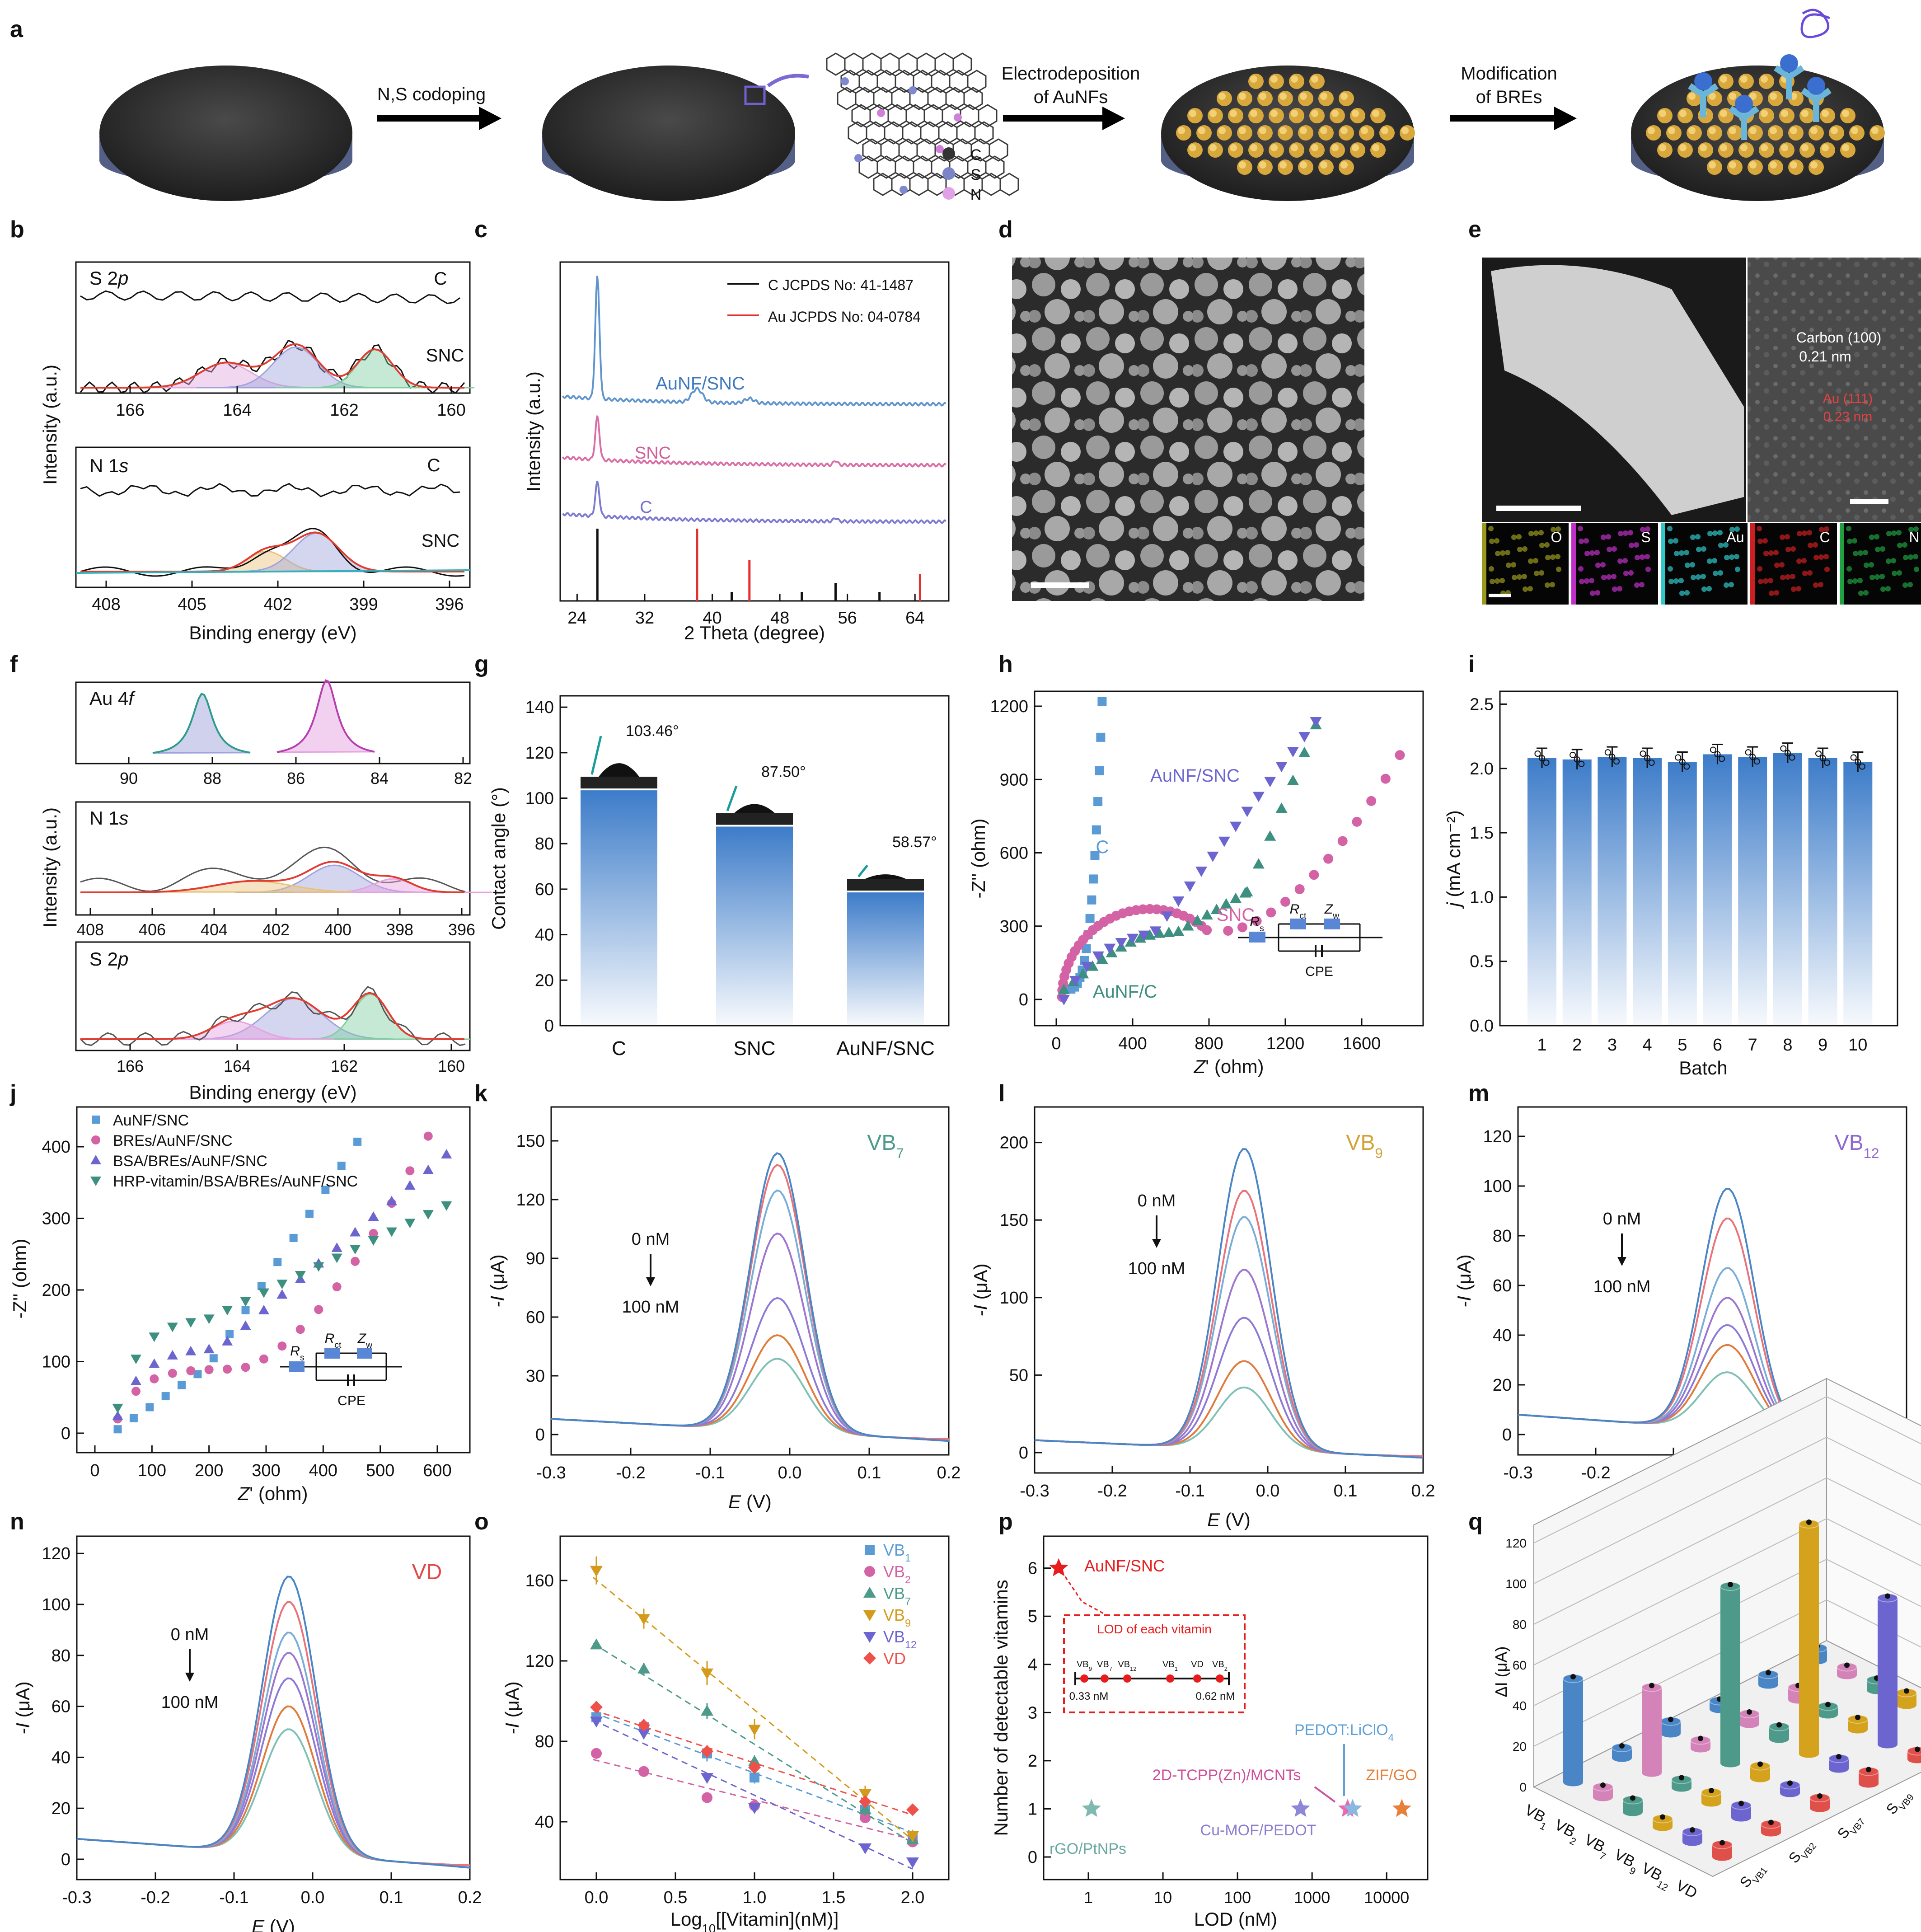  I want to click on y-category-label: SVB7, so click(1850, 1827).